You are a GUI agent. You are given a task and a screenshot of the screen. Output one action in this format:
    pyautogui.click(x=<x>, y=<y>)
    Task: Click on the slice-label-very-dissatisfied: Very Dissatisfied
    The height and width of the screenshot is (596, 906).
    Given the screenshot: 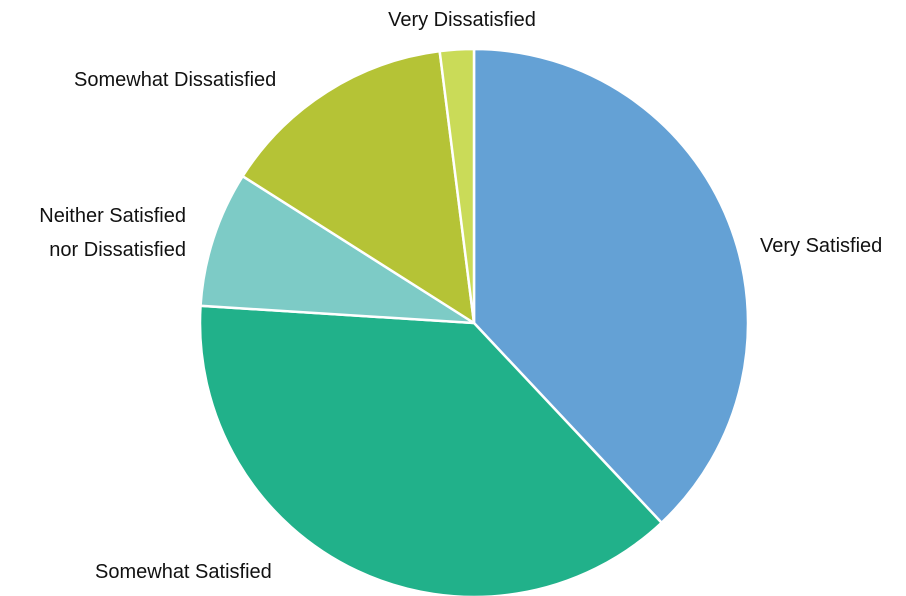 What is the action you would take?
    pyautogui.click(x=462, y=20)
    